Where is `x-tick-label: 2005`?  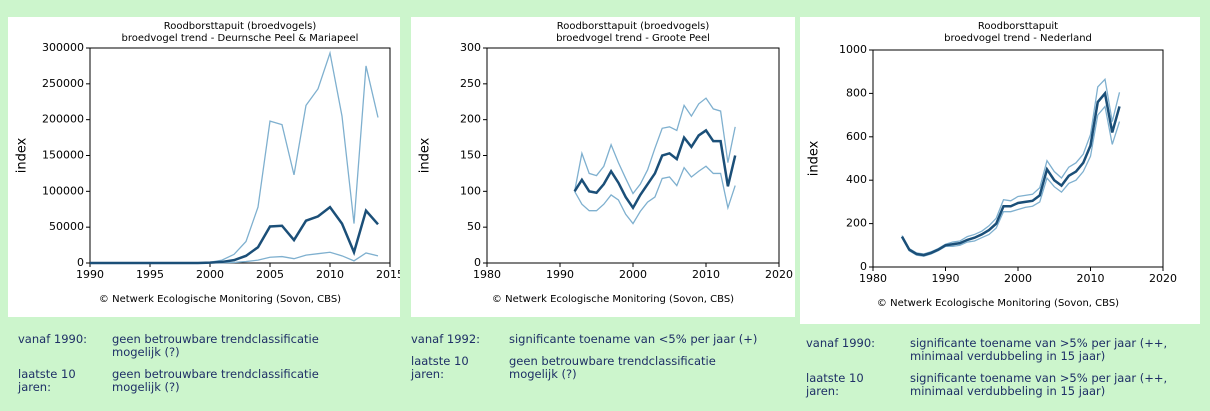 x-tick-label: 2005 is located at coordinates (270, 274).